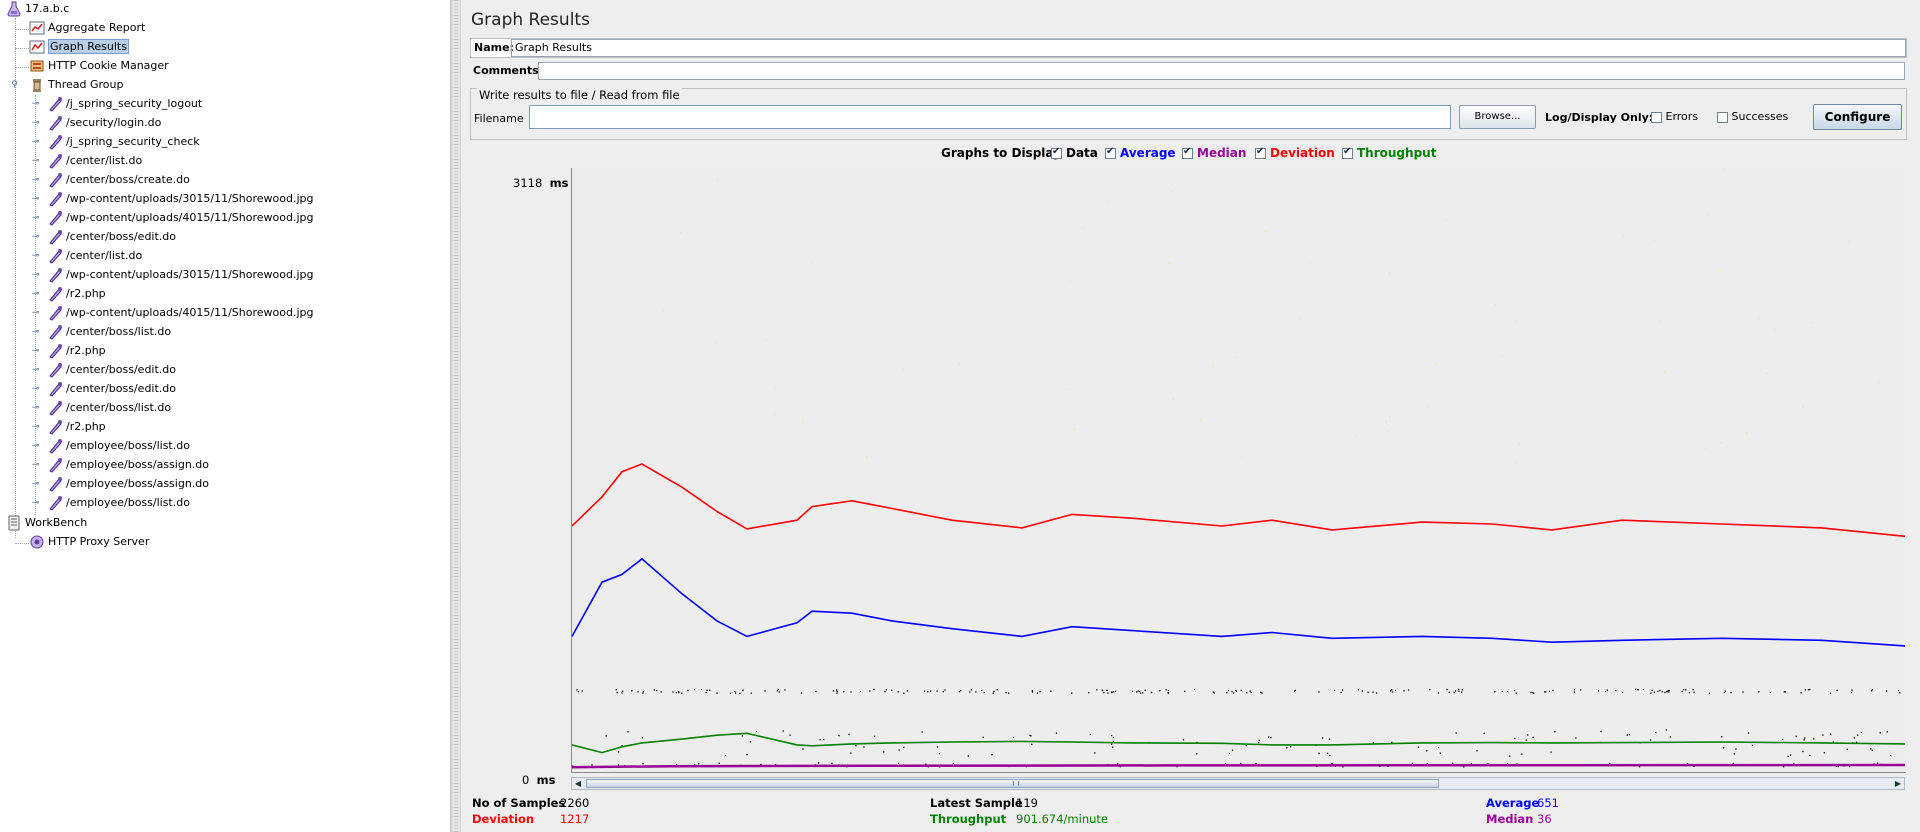  I want to click on tree-node-root: 17.a.b.c, so click(37, 9).